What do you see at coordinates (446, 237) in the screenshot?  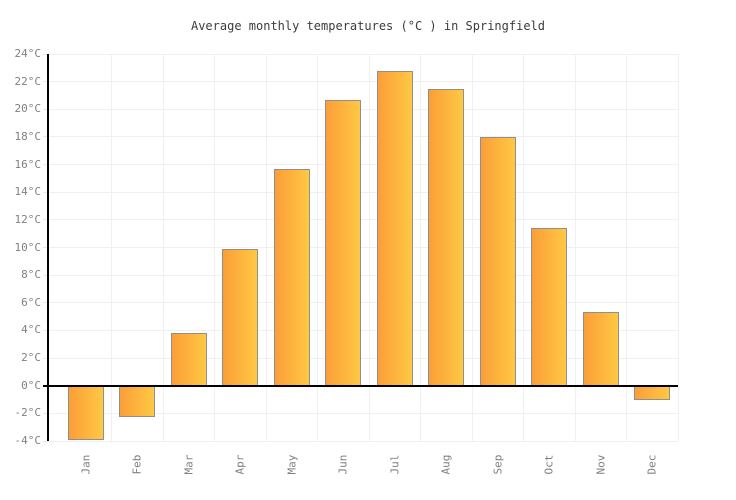 I see `bar-aug` at bounding box center [446, 237].